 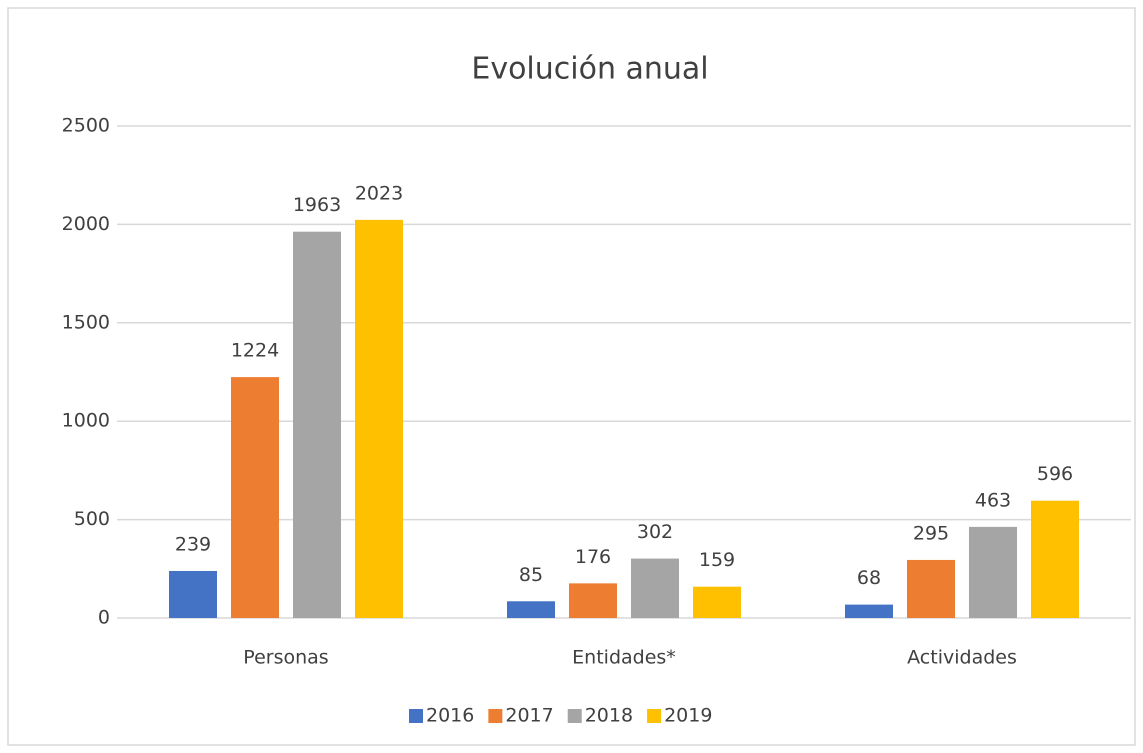 What do you see at coordinates (1055, 474) in the screenshot?
I see `data-label: 596` at bounding box center [1055, 474].